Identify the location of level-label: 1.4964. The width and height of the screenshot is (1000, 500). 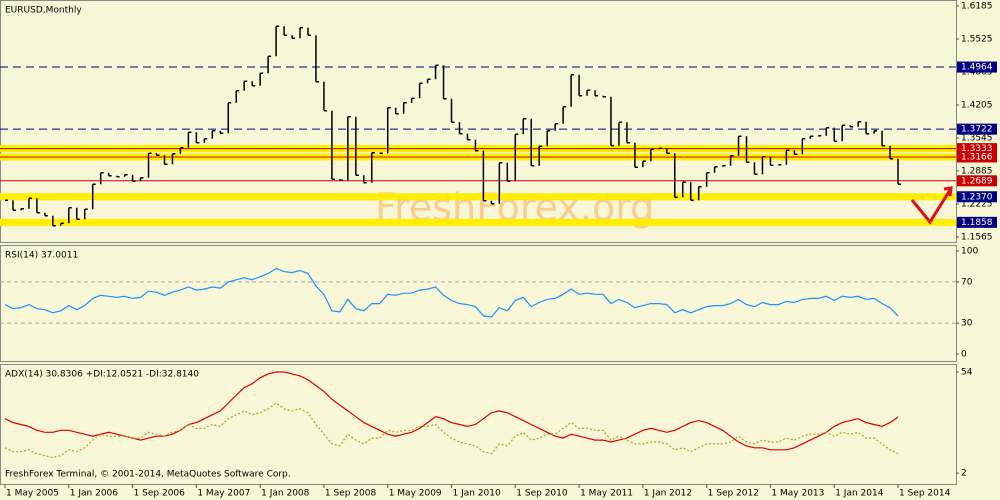
(977, 68).